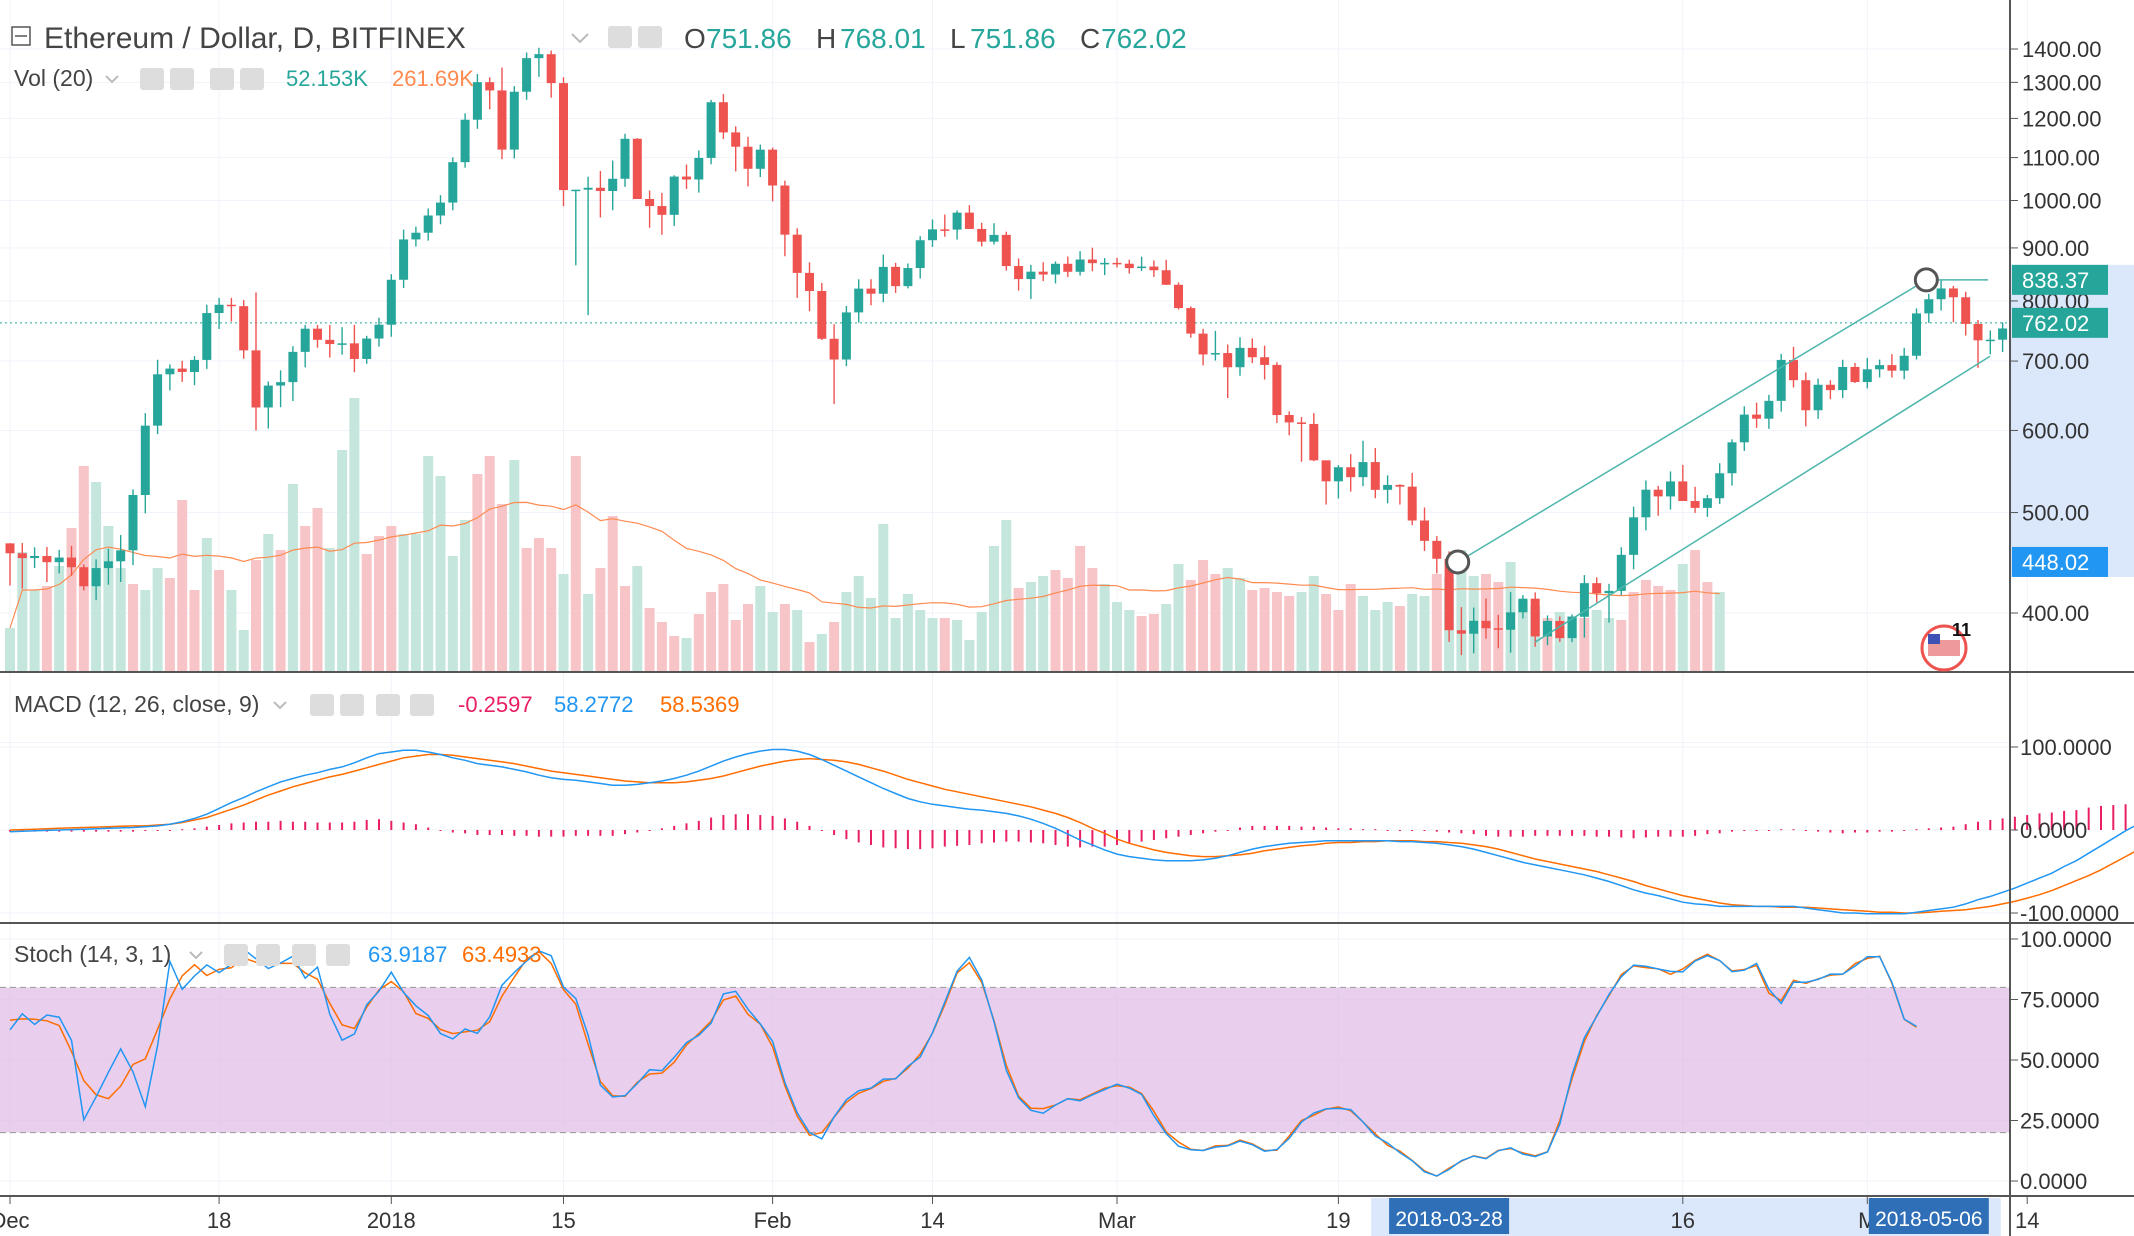  What do you see at coordinates (2061, 1060) in the screenshot?
I see `stoch-axis: 100.0000 75.0000 50.0000 25.0000 0.0000` at bounding box center [2061, 1060].